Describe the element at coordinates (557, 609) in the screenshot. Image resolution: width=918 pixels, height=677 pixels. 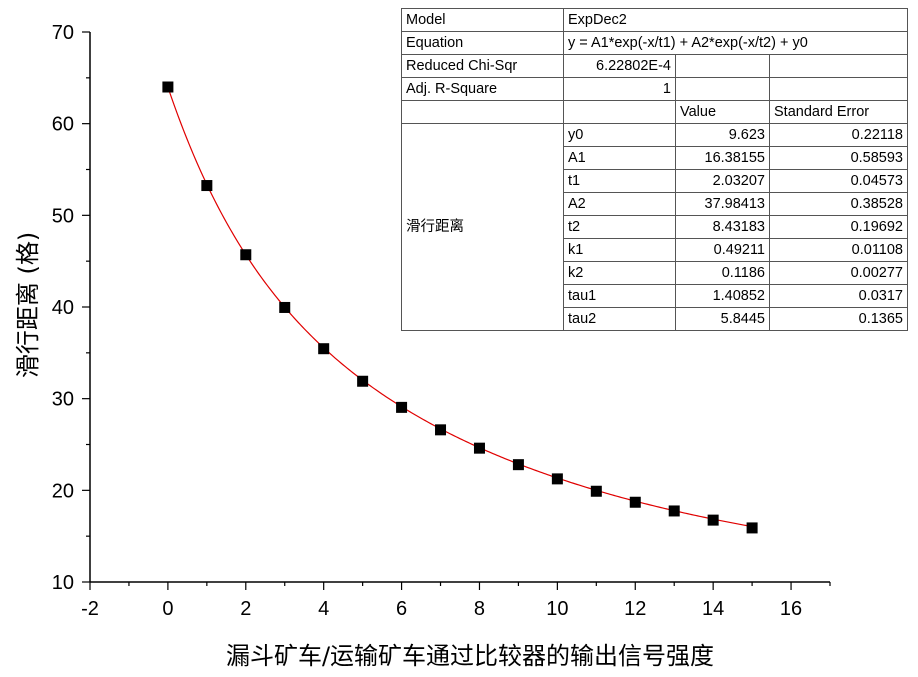
I see `x-tick-label: 10` at that location.